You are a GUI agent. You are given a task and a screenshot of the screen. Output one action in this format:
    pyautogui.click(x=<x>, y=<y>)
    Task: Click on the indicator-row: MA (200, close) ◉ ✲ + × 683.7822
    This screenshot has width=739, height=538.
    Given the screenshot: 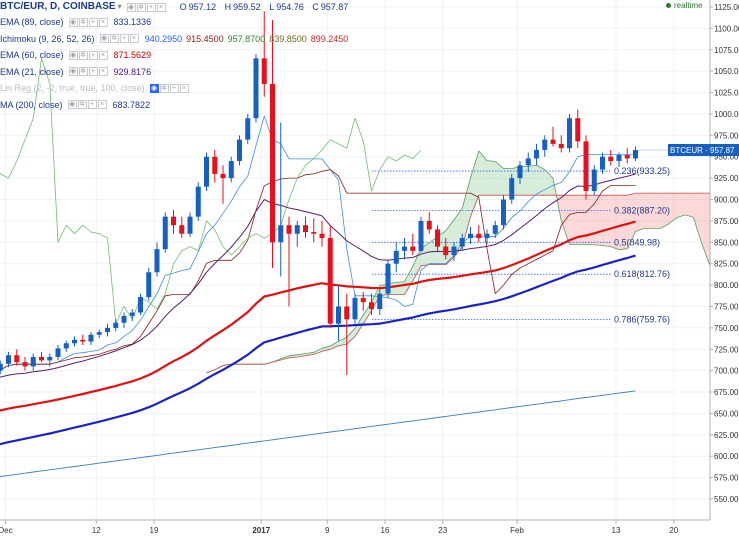 What is the action you would take?
    pyautogui.click(x=75, y=105)
    